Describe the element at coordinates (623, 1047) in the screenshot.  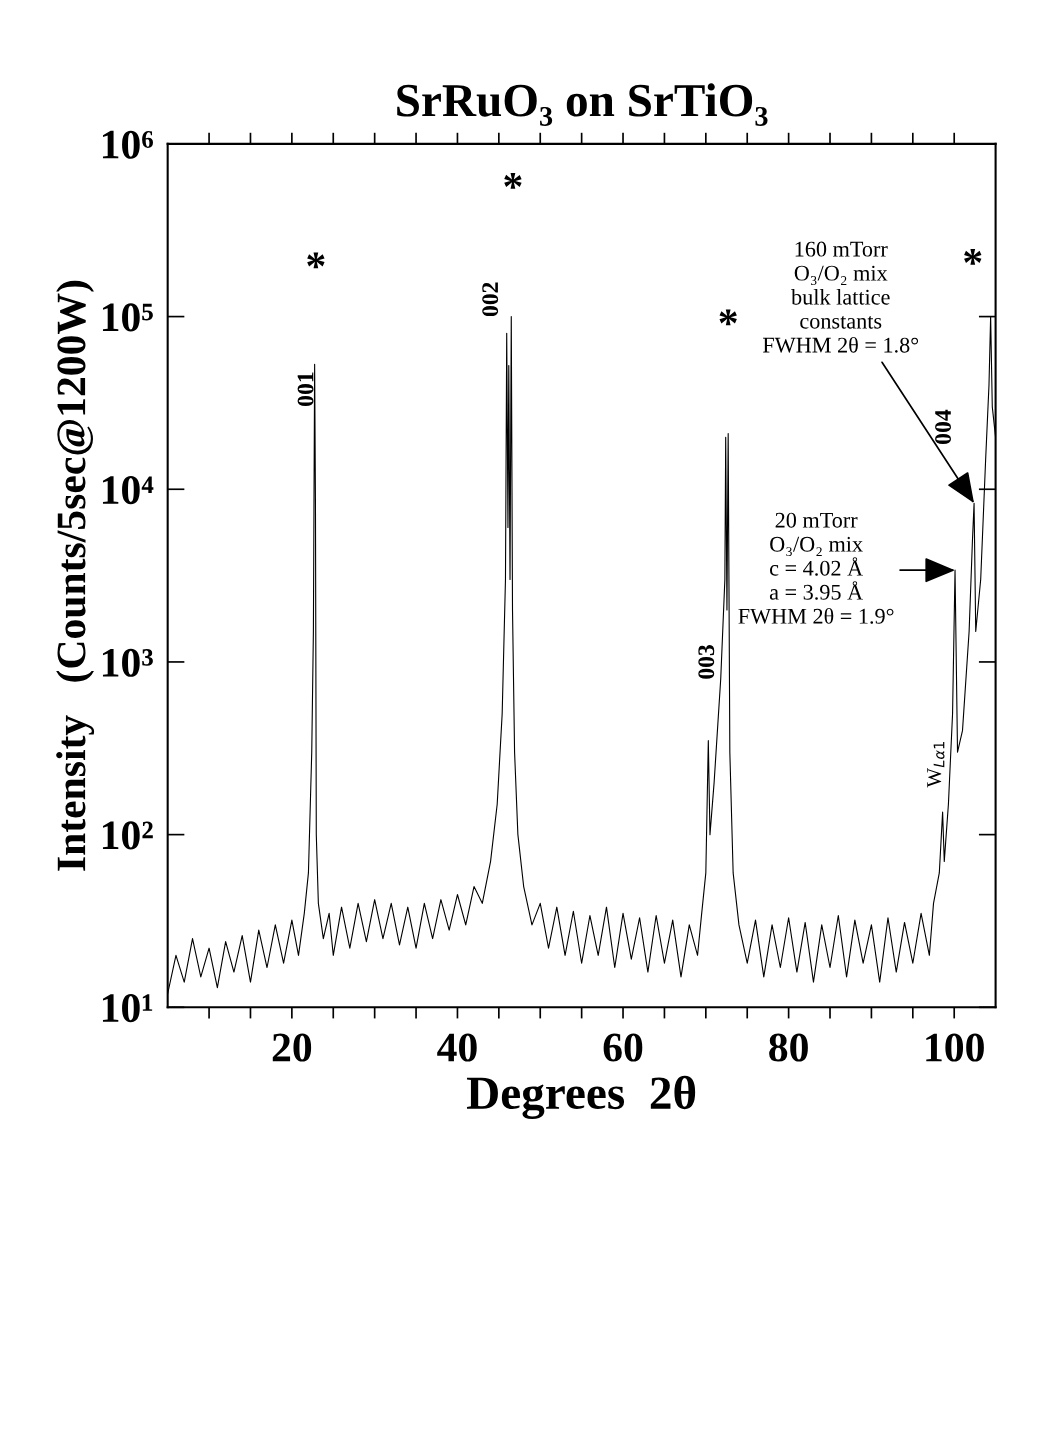
I see `x-tick-label: 60` at that location.